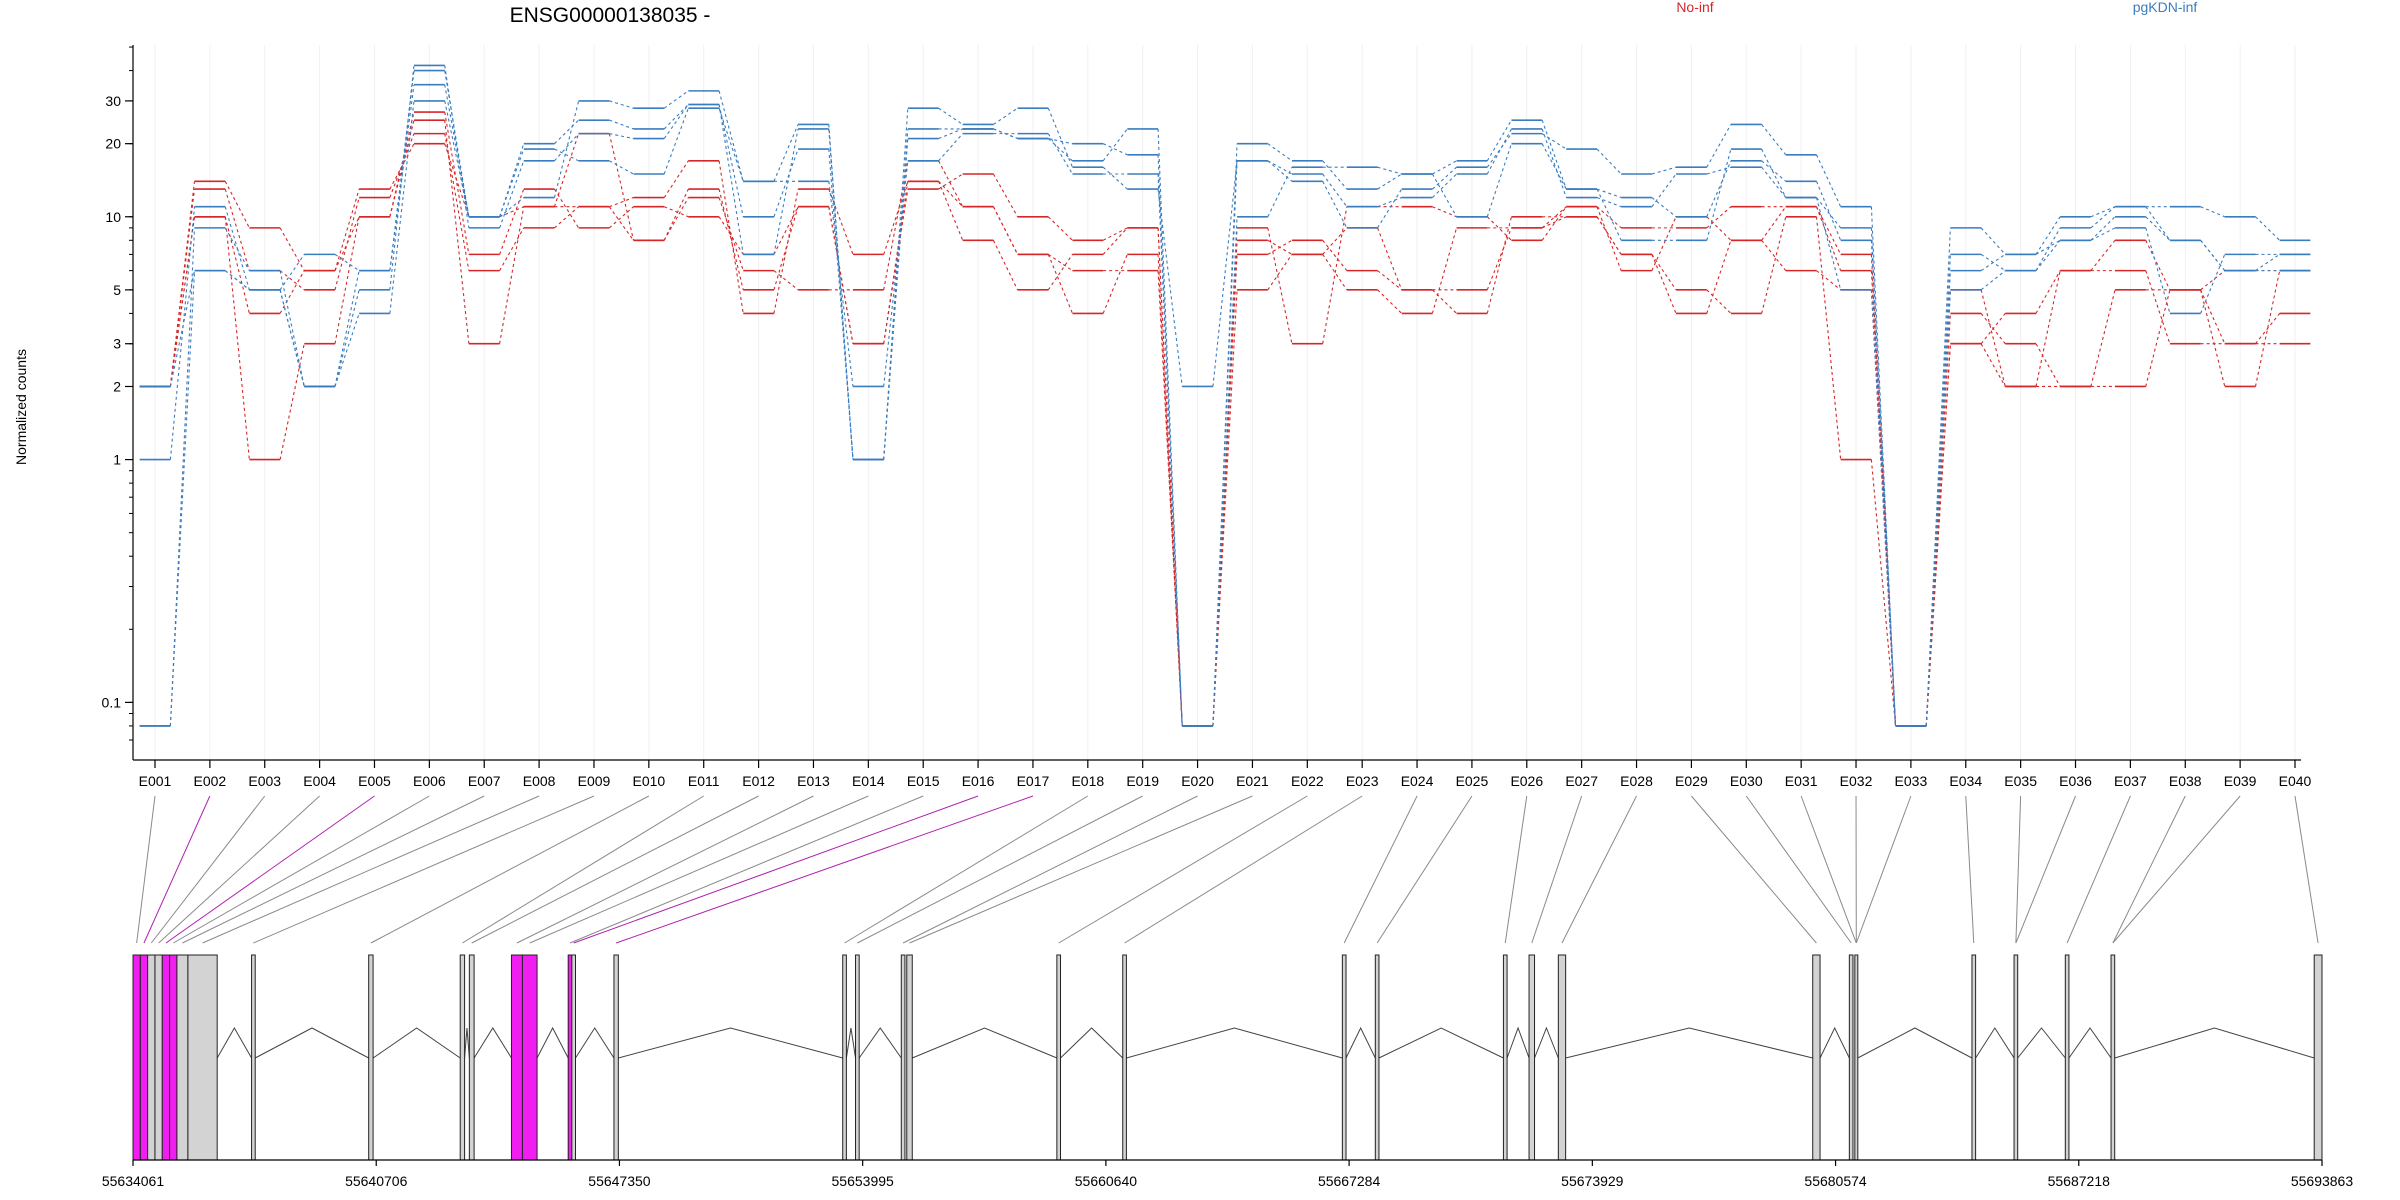 This screenshot has width=2400, height=1200. I want to click on x-tick-label: E006, so click(429, 781).